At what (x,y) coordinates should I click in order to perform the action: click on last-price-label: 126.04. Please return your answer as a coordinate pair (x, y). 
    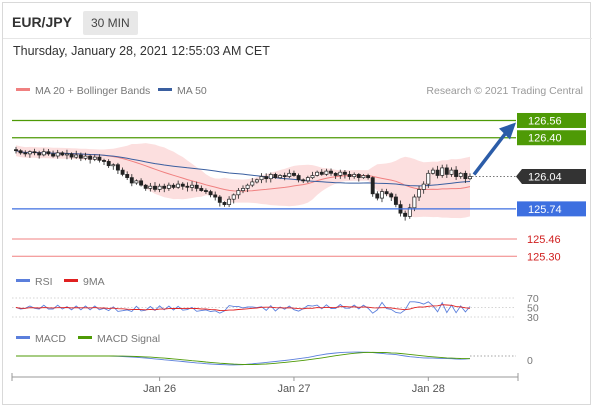
    Looking at the image, I should click on (545, 178).